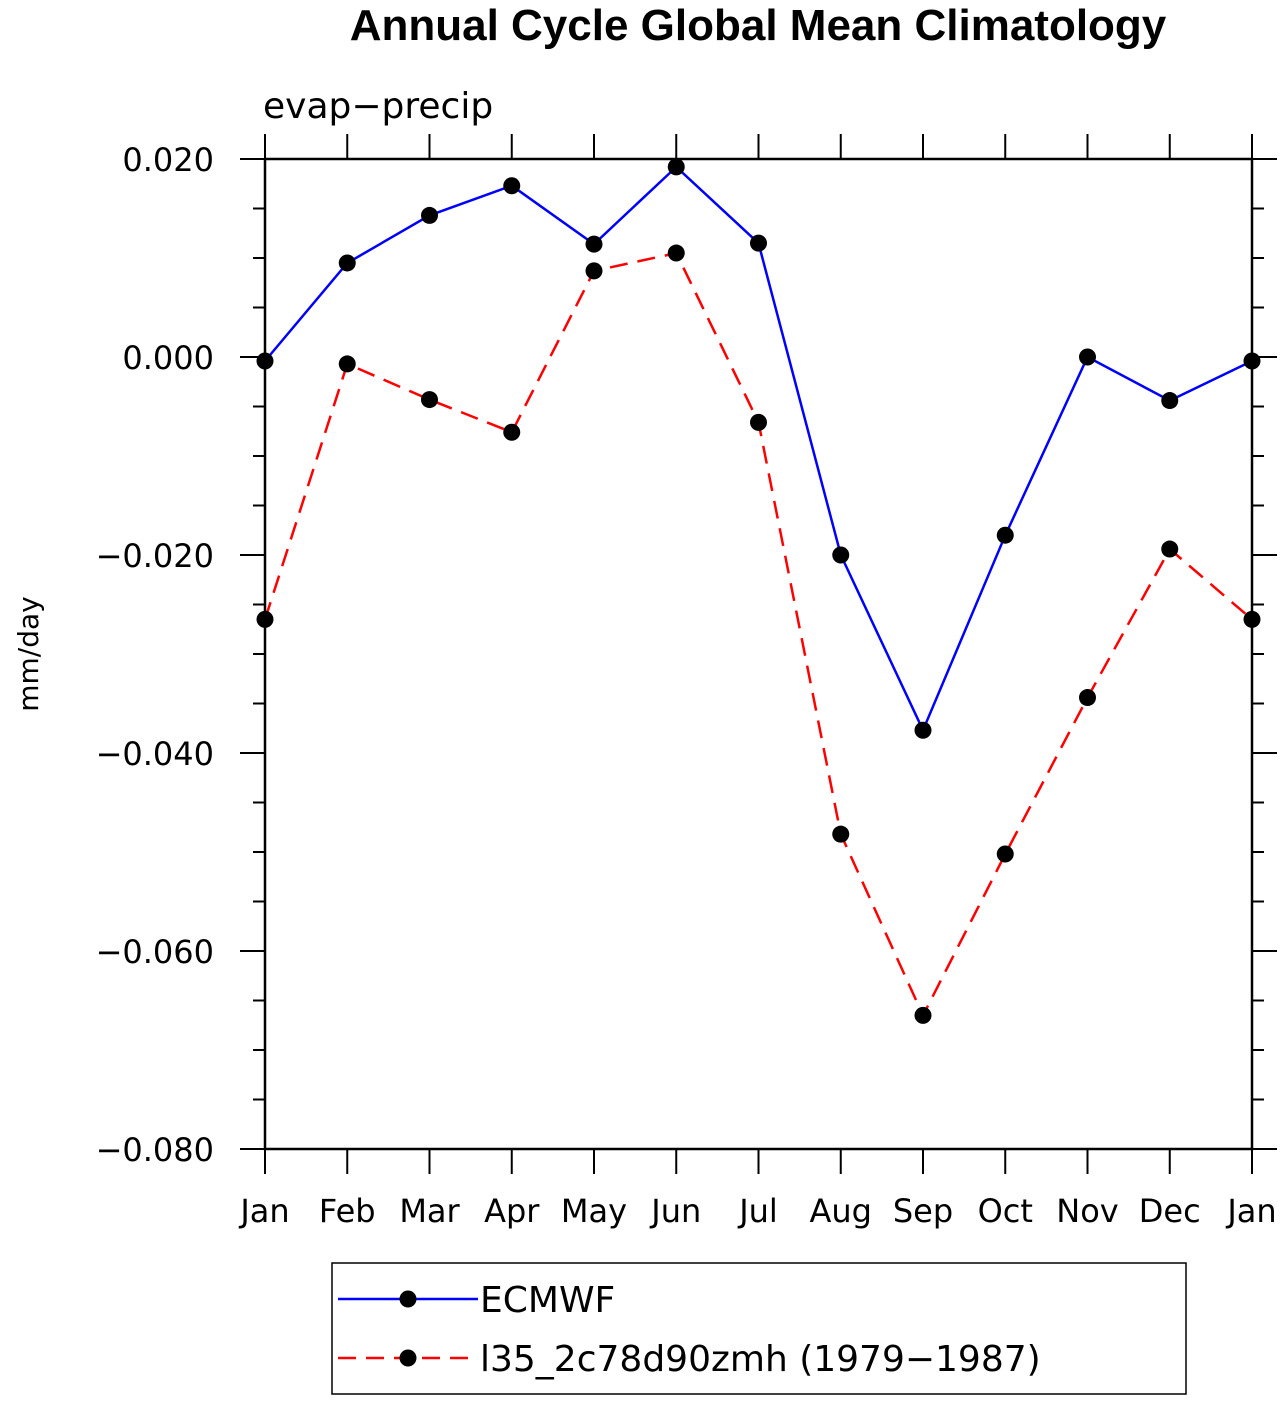 Image resolution: width=1287 pixels, height=1401 pixels. I want to click on y-tick-label: −0.080, so click(155, 1150).